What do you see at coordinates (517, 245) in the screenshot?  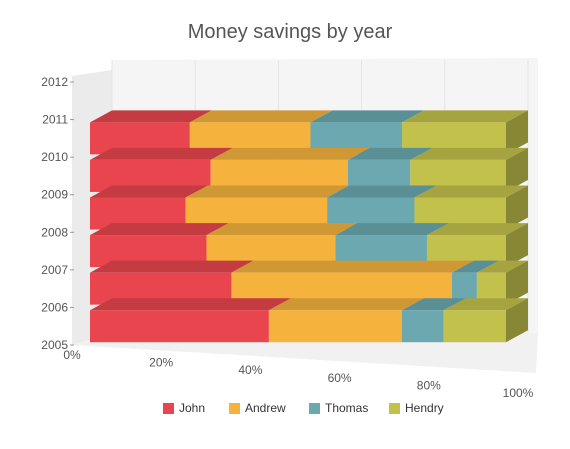 I see `bar-side-hendry-2008` at bounding box center [517, 245].